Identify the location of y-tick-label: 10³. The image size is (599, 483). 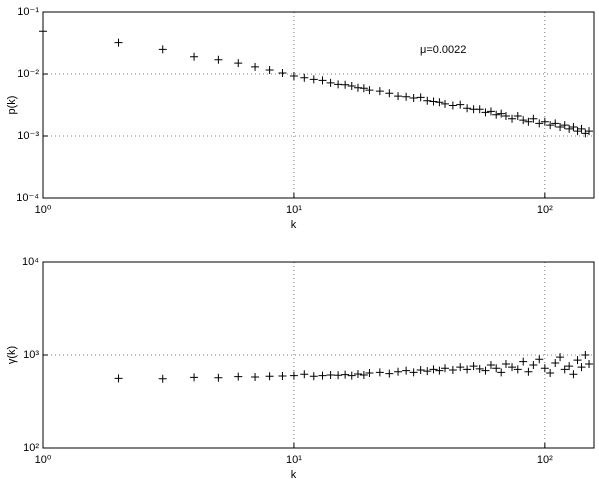
(31, 355).